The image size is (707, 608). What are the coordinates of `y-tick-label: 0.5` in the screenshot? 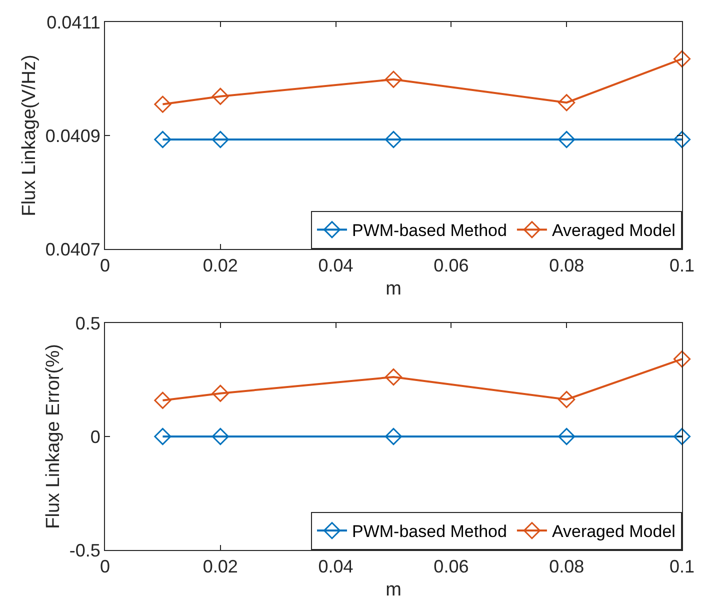 It's located at (87, 323).